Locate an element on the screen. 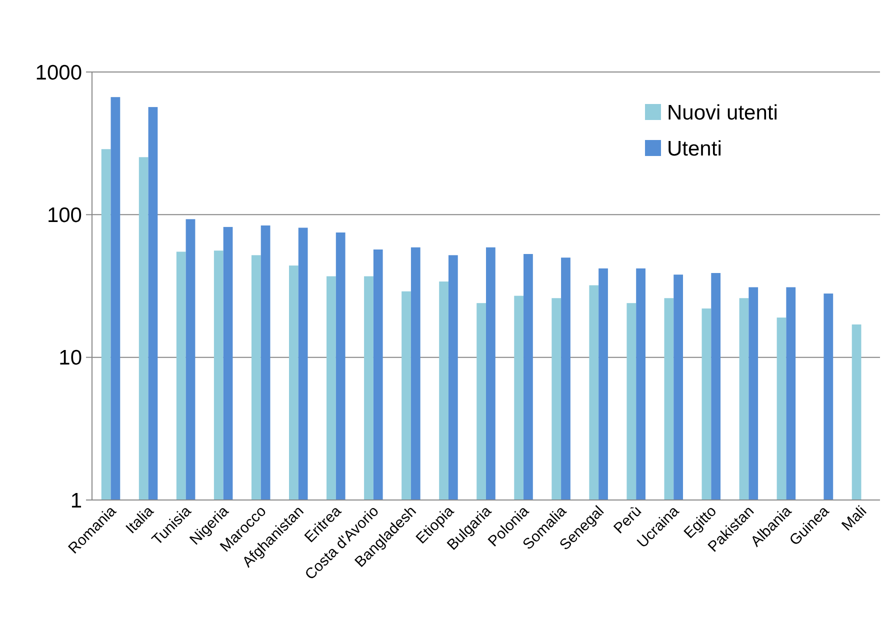  x-tick-label: Mali is located at coordinates (854, 518).